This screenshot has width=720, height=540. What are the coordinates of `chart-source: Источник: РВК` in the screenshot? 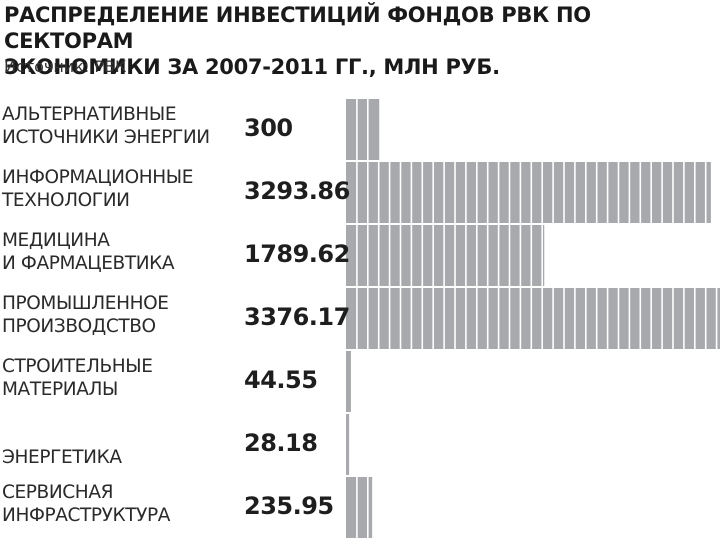 It's located at (65, 66).